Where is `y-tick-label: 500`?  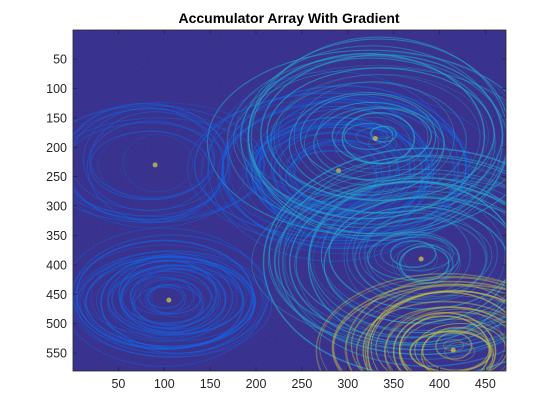 y-tick-label: 500 is located at coordinates (56, 324).